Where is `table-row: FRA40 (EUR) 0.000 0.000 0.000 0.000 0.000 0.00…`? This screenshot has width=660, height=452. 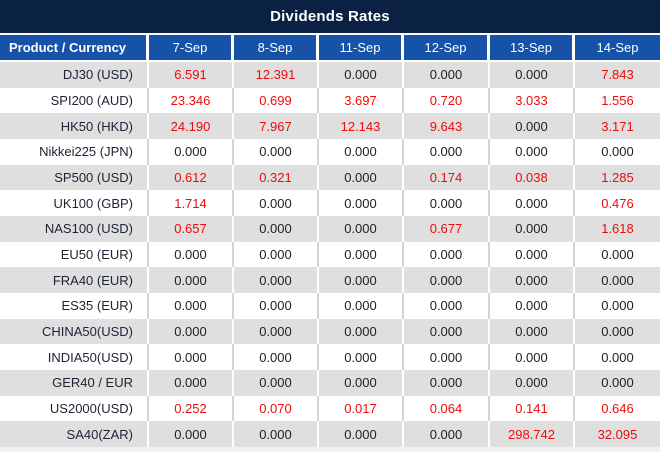 table-row: FRA40 (EUR) 0.000 0.000 0.000 0.000 0.000 0.00… is located at coordinates (330, 280).